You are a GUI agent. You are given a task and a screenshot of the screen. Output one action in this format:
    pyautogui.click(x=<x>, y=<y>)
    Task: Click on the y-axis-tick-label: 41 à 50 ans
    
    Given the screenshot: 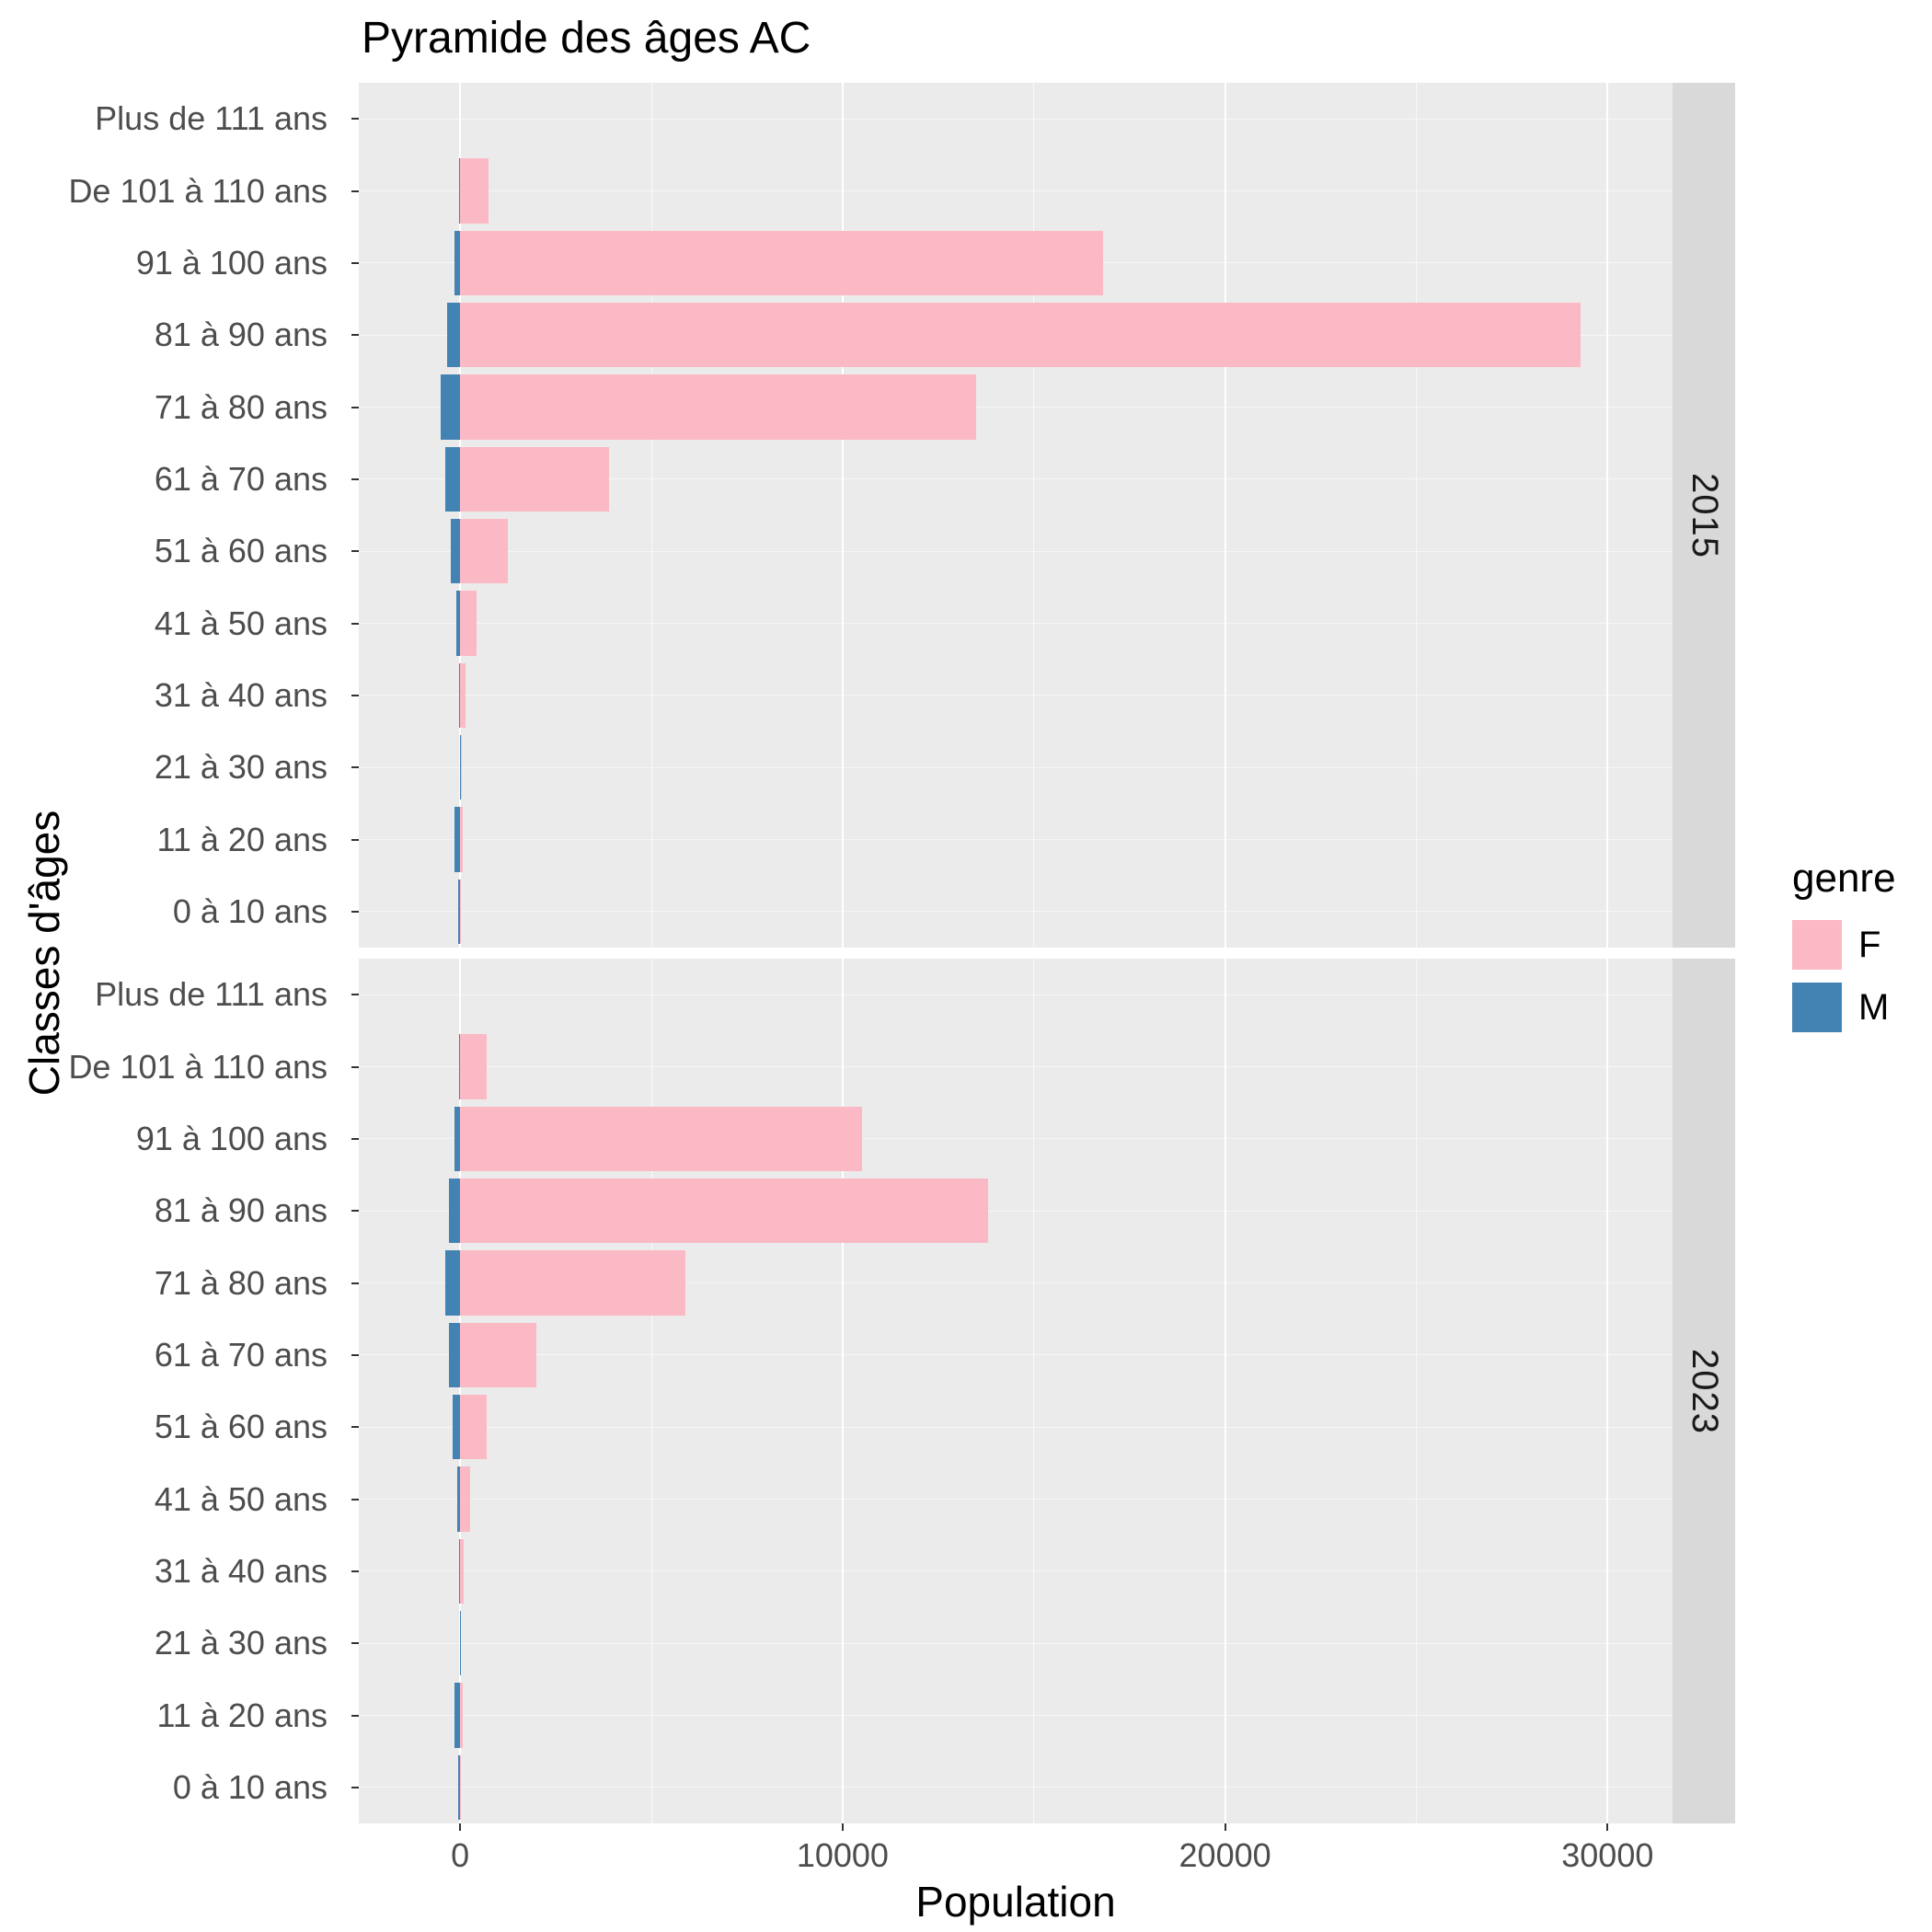 What is the action you would take?
    pyautogui.click(x=241, y=1498)
    